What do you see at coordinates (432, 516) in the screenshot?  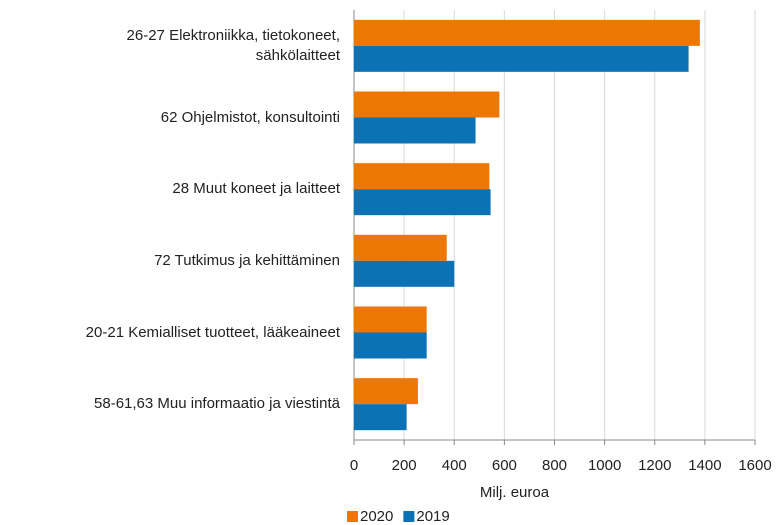 I see `legend-label: 2019` at bounding box center [432, 516].